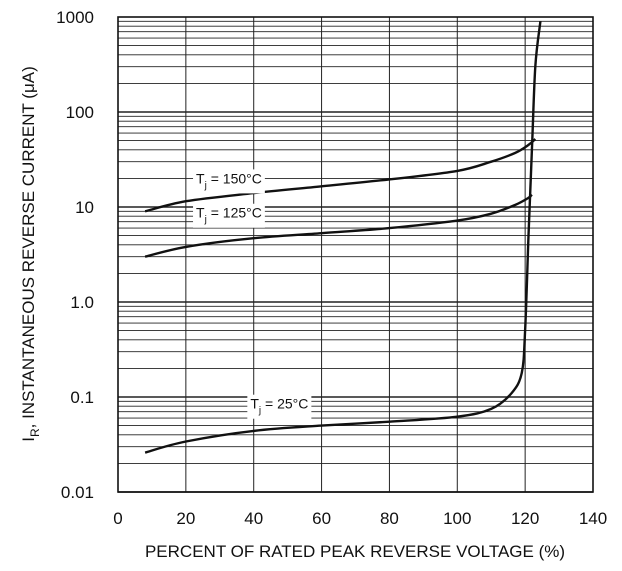  What do you see at coordinates (234, 178) in the screenshot?
I see `series-label-rest: = 150°C` at bounding box center [234, 178].